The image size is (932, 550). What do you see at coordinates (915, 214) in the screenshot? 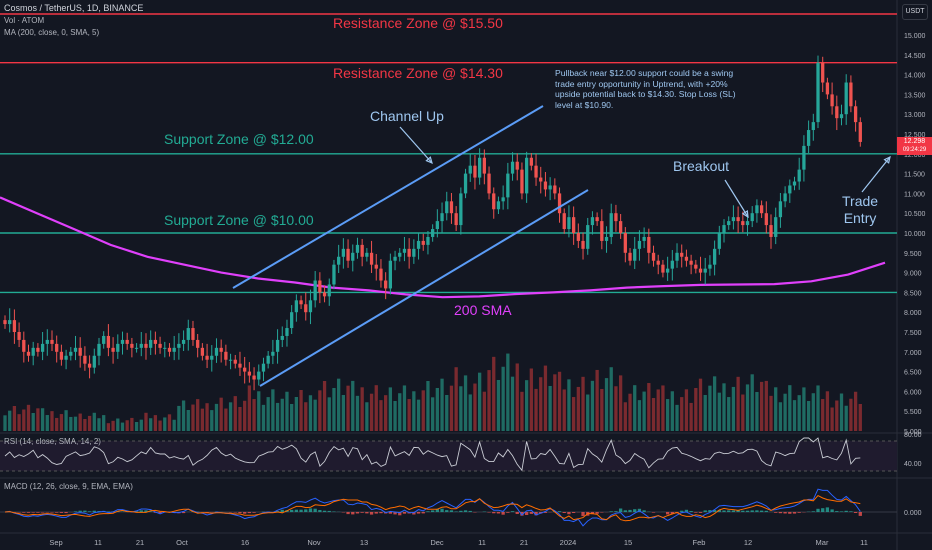
I see `price-tick-label: 10.500` at bounding box center [915, 214].